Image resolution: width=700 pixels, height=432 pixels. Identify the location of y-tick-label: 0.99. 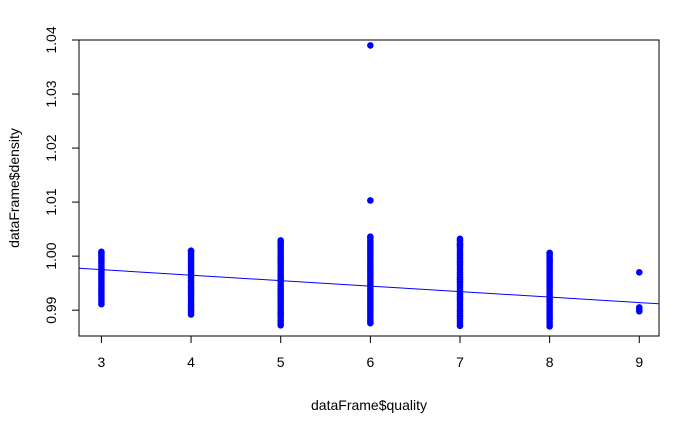
(51, 309).